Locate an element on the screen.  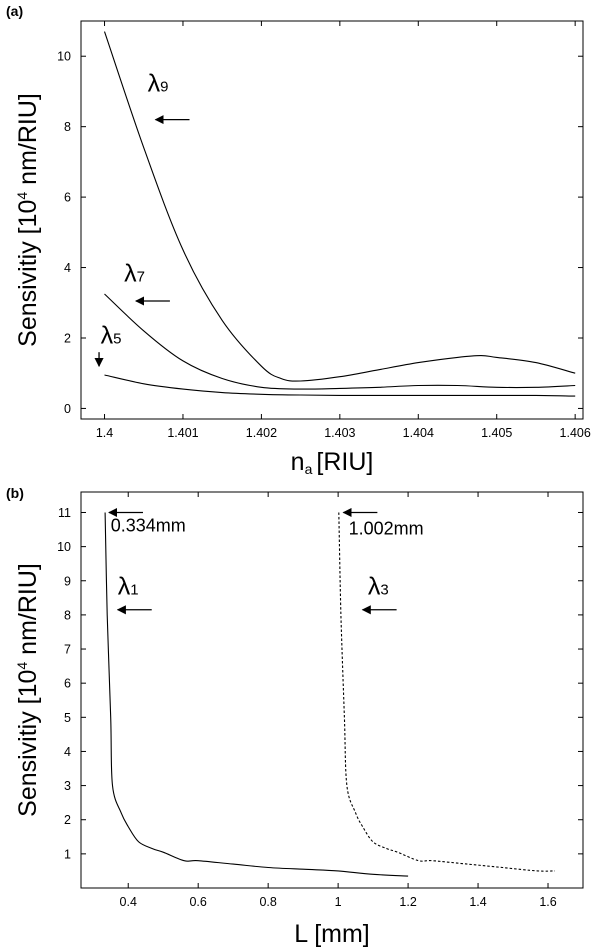
series-line-λ5 is located at coordinates (340, 385).